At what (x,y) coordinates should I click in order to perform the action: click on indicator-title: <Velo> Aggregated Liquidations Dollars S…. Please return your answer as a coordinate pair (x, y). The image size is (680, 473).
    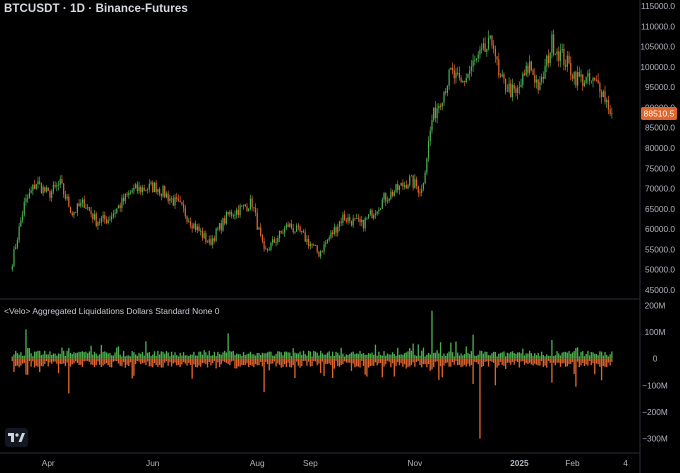
    Looking at the image, I should click on (112, 311).